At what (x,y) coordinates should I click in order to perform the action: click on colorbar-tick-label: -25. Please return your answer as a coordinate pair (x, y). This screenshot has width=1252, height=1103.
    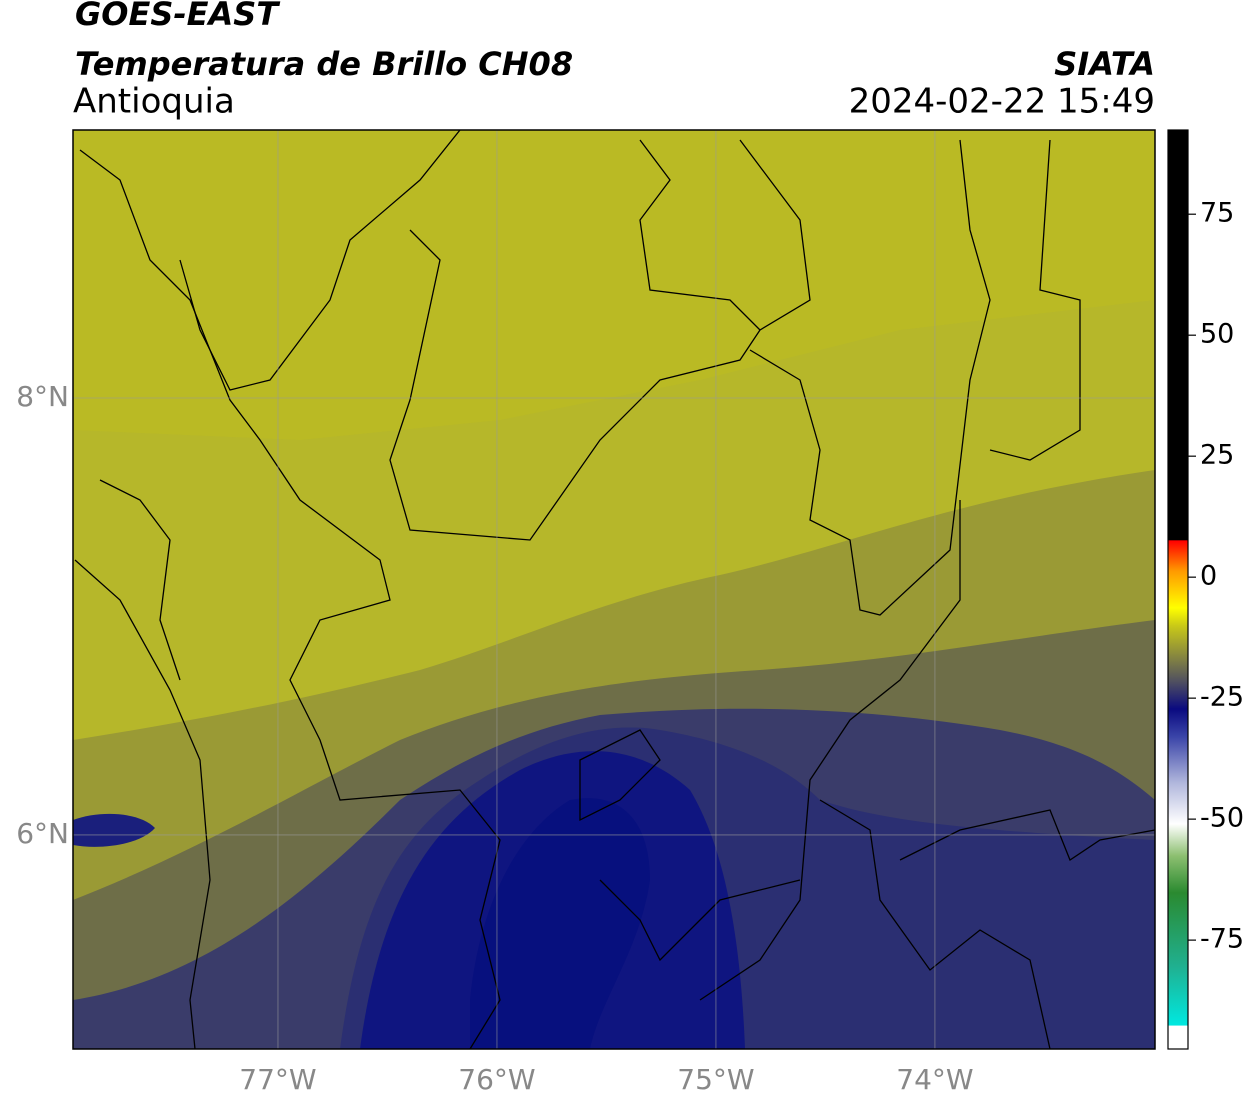
    Looking at the image, I should click on (1222, 697).